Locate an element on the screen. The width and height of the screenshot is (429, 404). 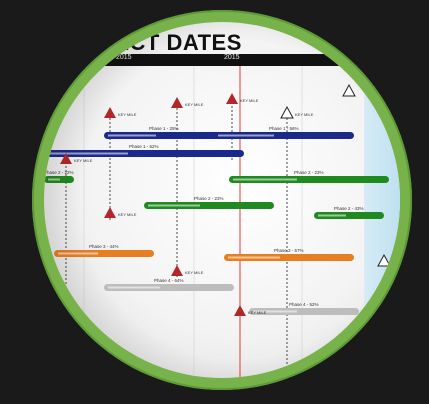
gantt-bar-label: Phase 3 - 57% is located at coordinates (289, 250).